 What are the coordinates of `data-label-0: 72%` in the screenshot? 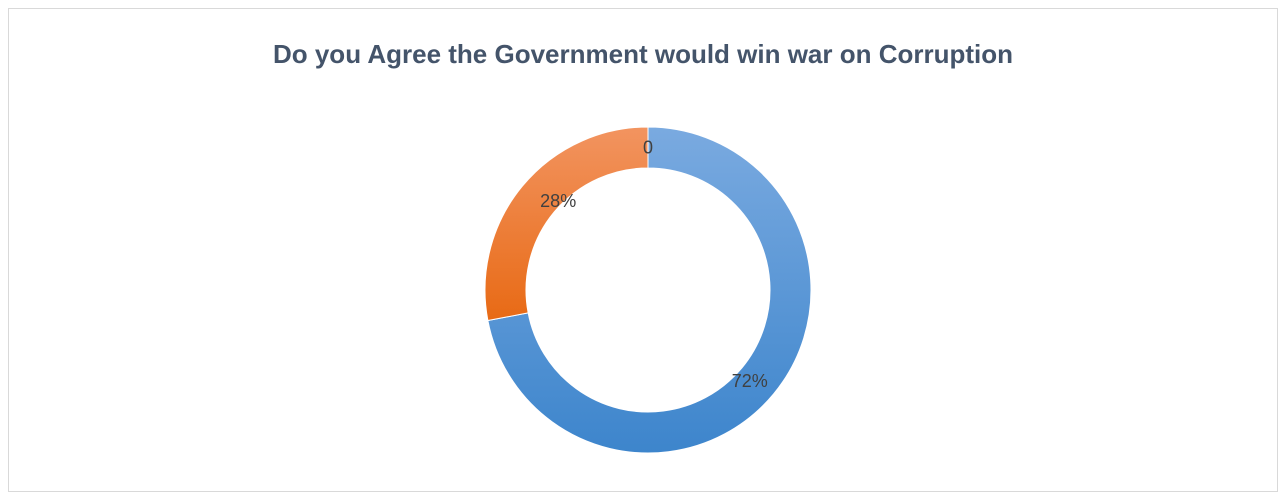 It's located at (750, 381).